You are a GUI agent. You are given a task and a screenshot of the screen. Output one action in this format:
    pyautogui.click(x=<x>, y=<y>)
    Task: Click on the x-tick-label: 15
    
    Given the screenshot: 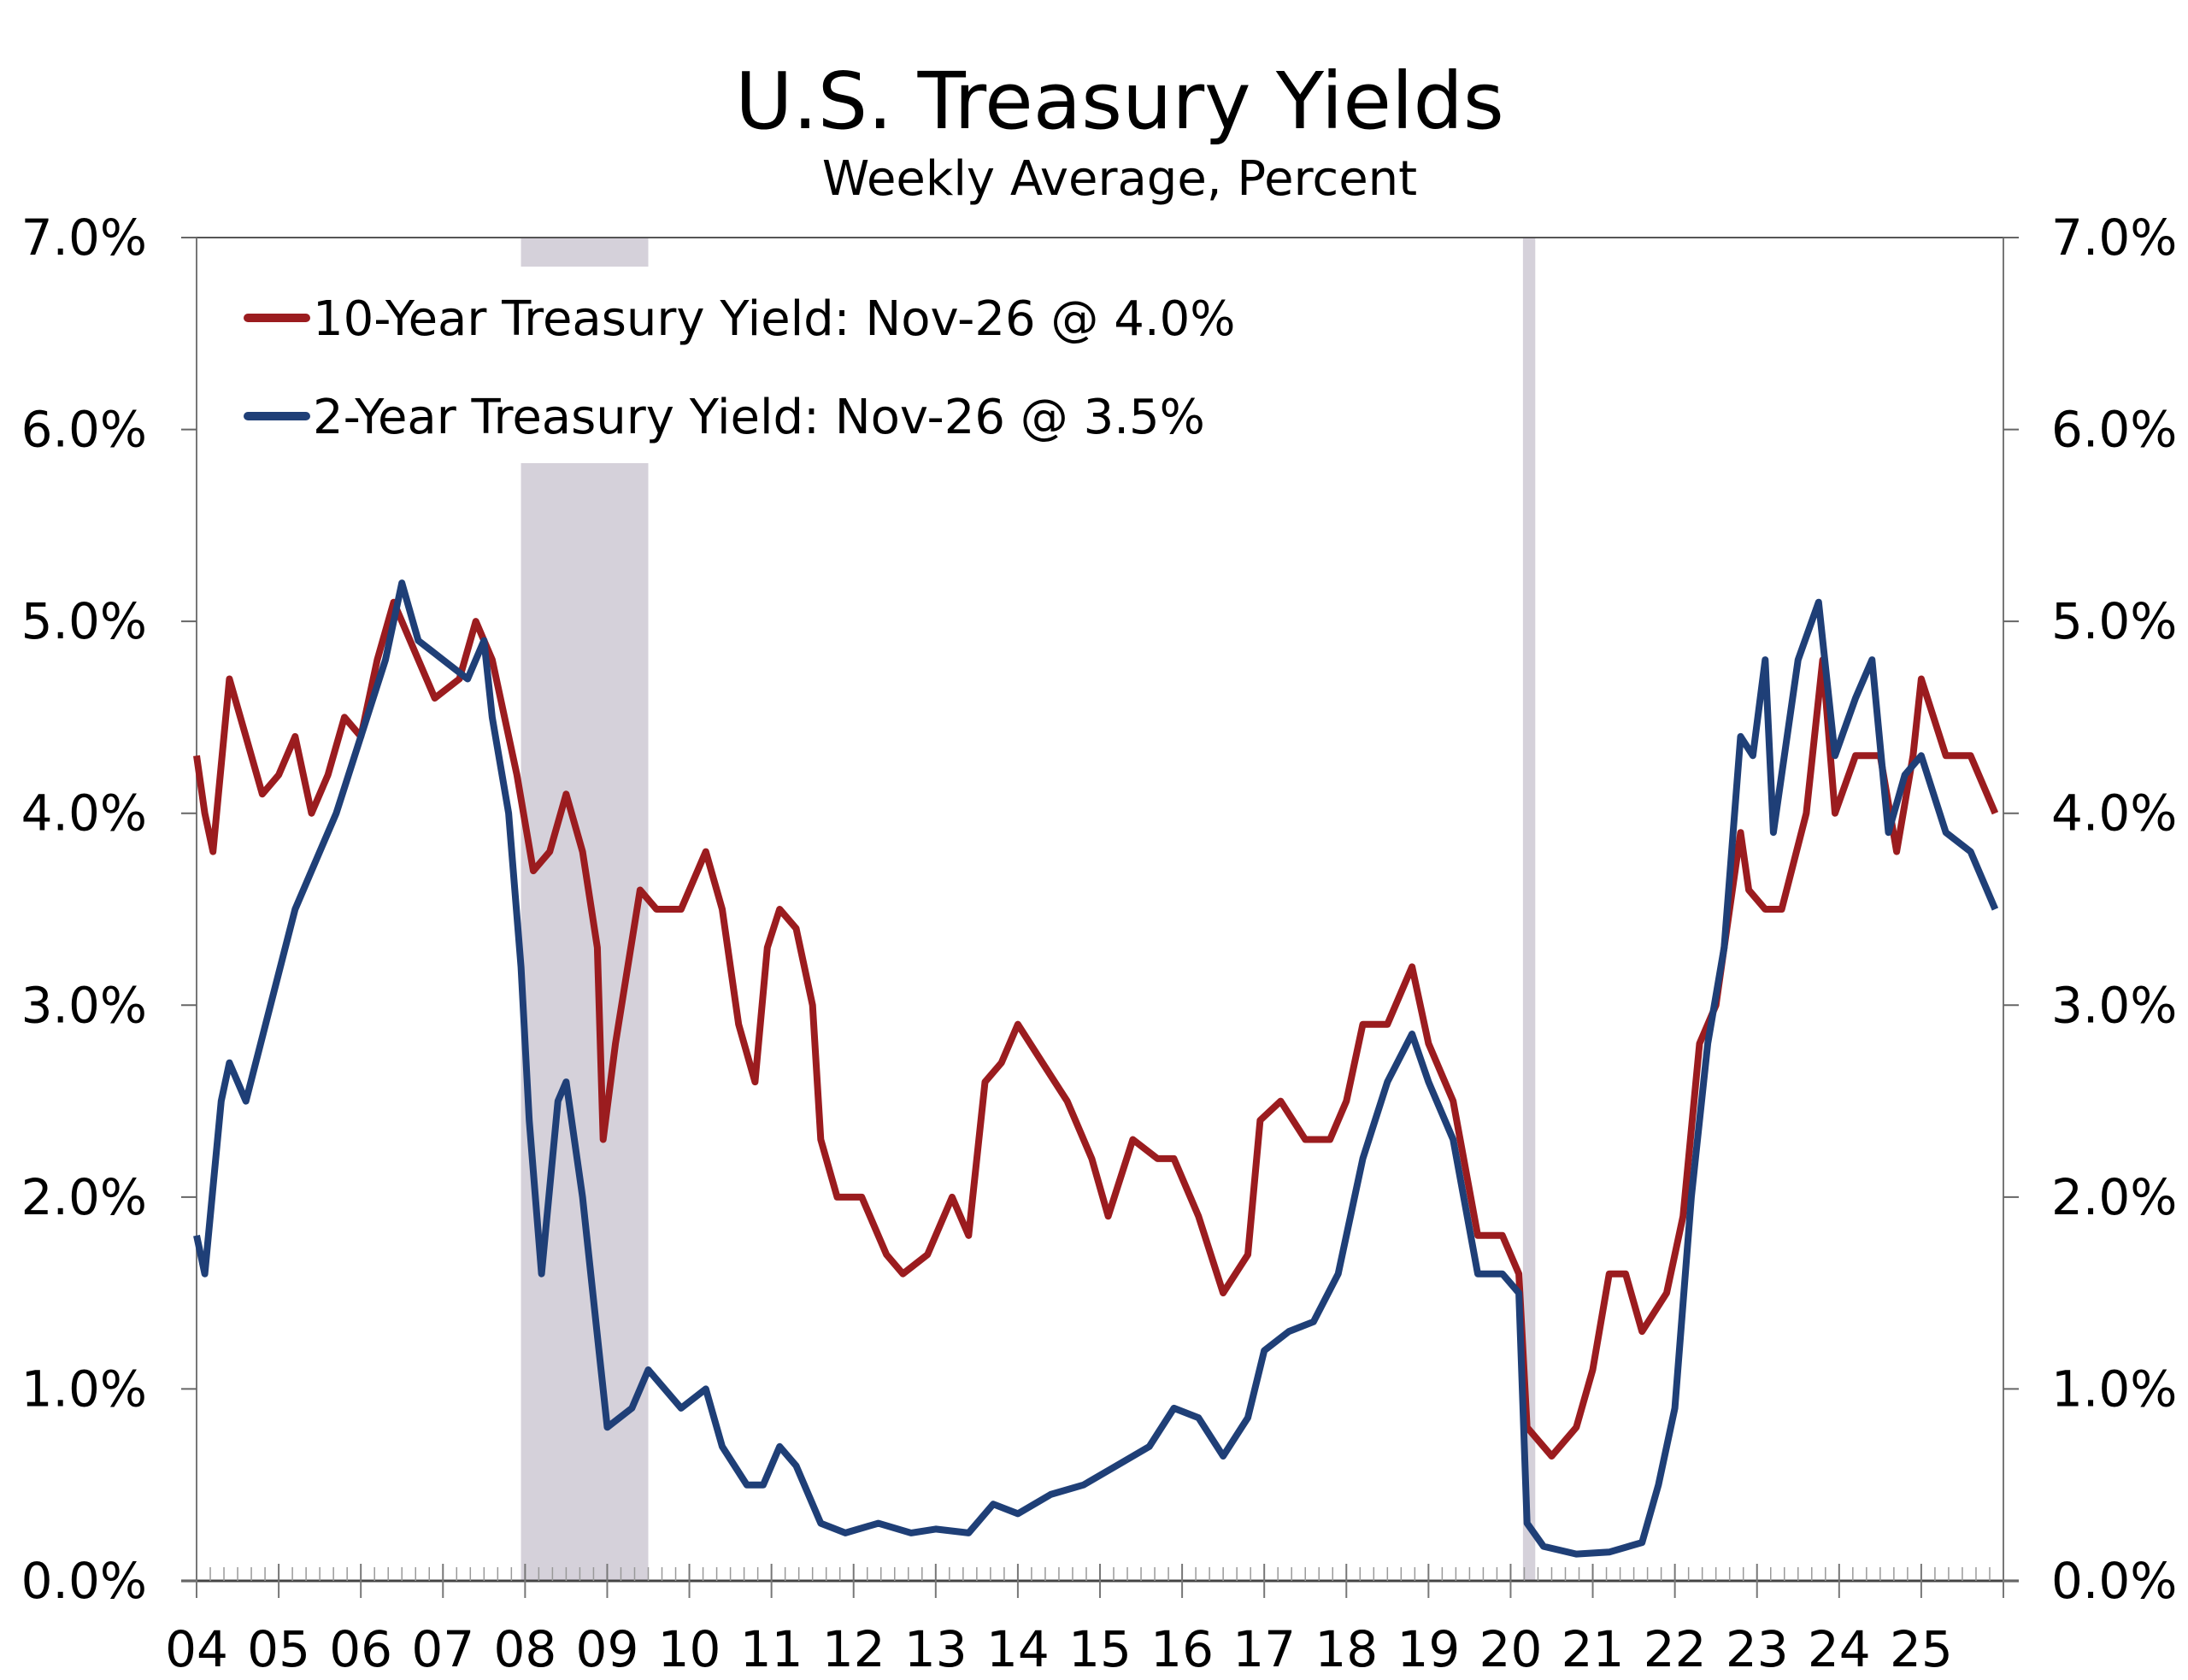 What is the action you would take?
    pyautogui.click(x=1100, y=1649)
    